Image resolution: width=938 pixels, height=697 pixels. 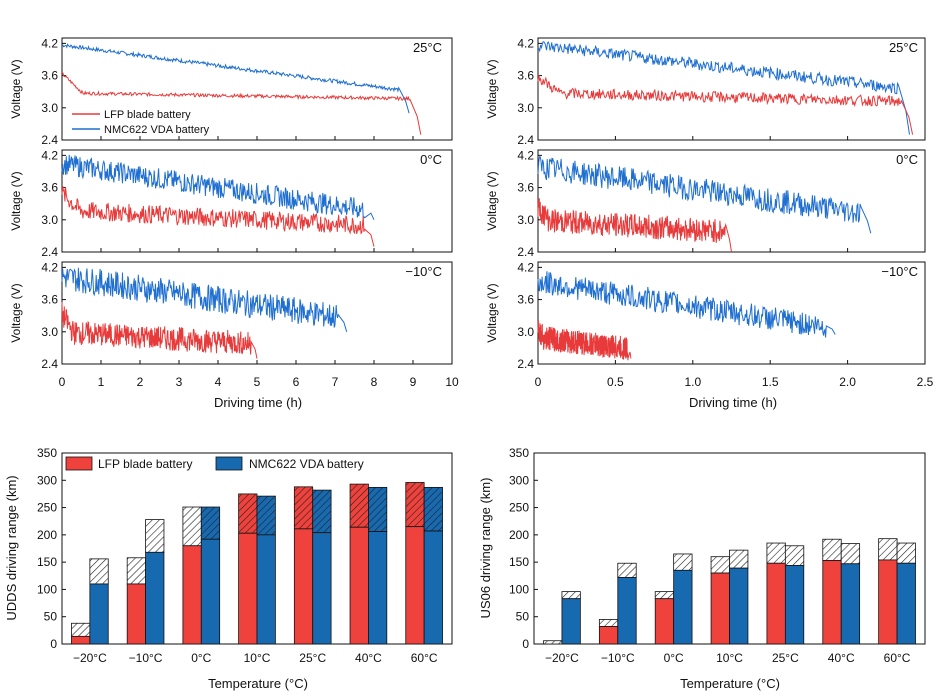 What do you see at coordinates (157, 130) in the screenshot?
I see `legend-nmc-label: NMC622 VDA battery` at bounding box center [157, 130].